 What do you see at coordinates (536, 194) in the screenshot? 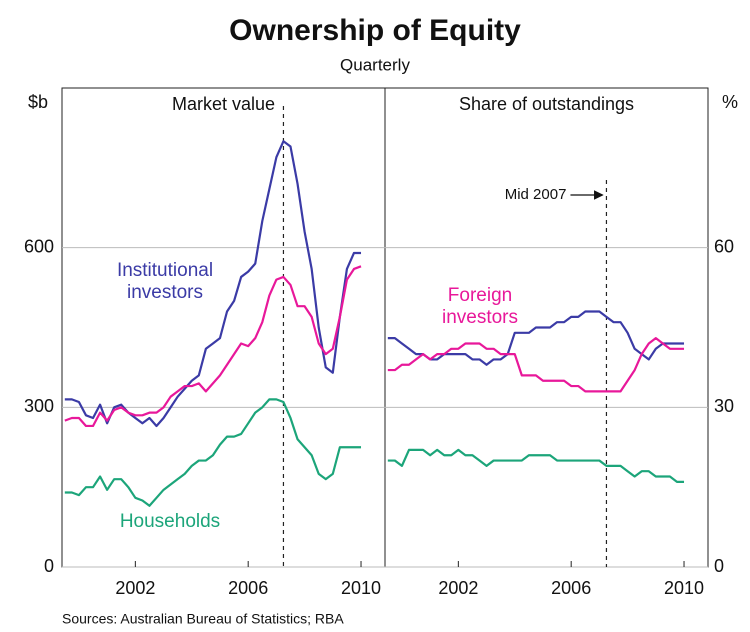
I see `annotation: Mid 2007` at bounding box center [536, 194].